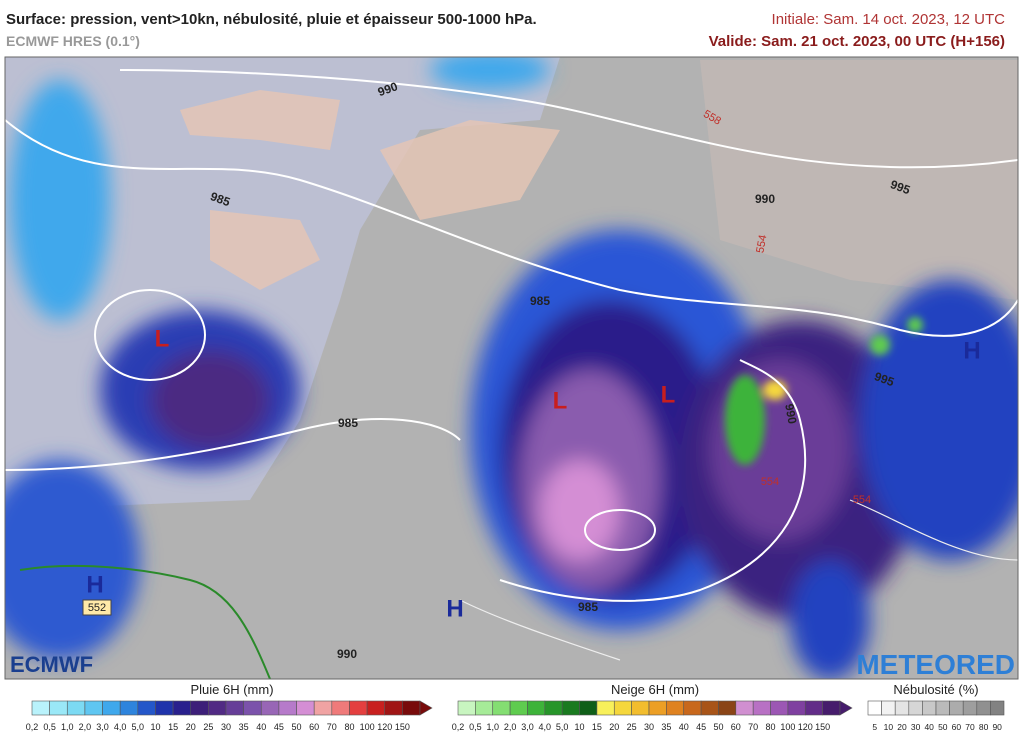 This screenshot has width=1024, height=741. I want to click on legend-title: Nébulosité (%), so click(935, 689).